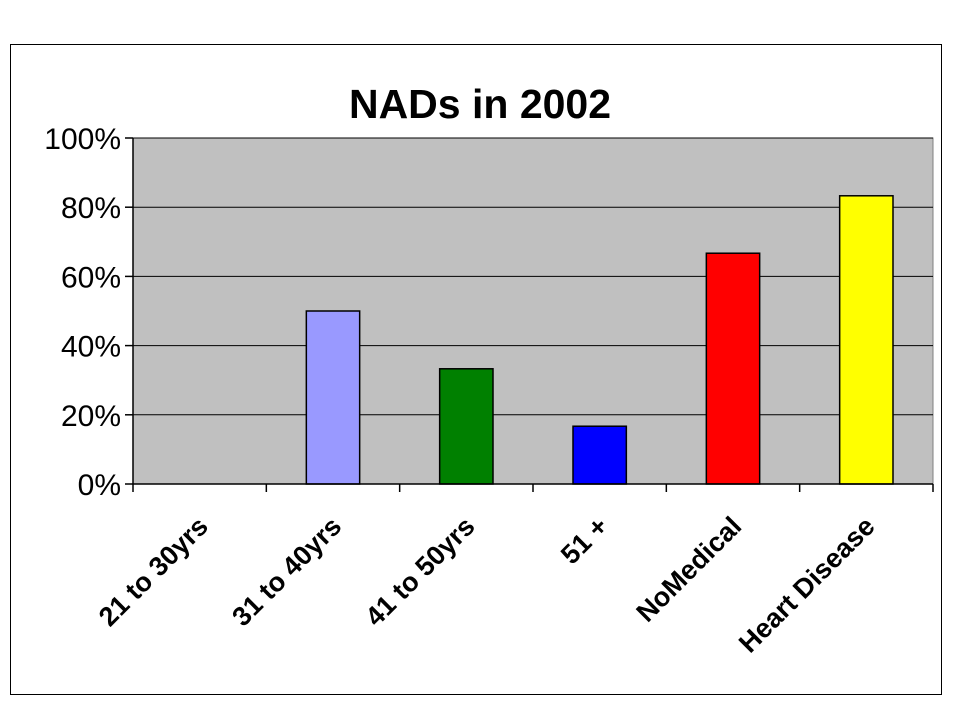  I want to click on x-tick-label: 21 to 30yrs, so click(153, 571).